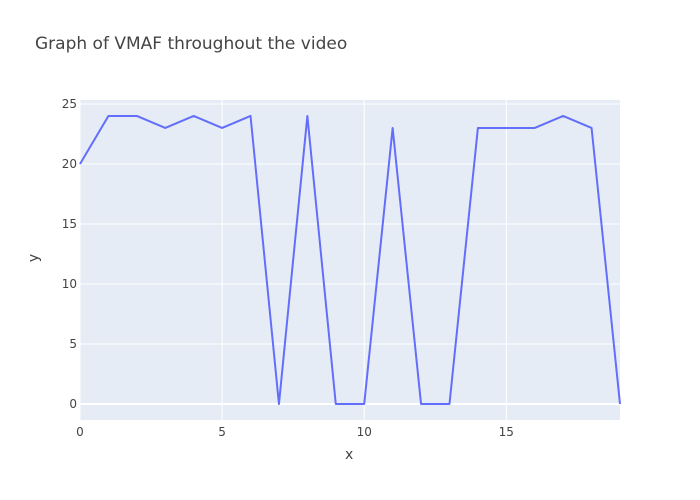  Describe the element at coordinates (73, 344) in the screenshot. I see `y-tick-label: 5` at that location.